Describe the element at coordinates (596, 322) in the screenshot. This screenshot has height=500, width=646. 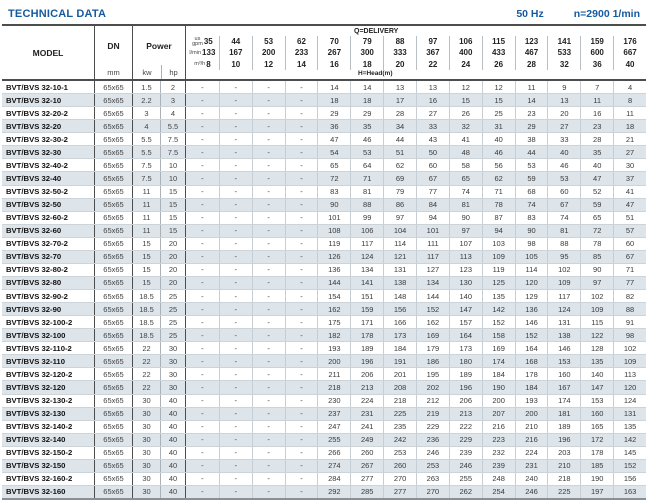
I see `head-cell: 115` at that location.